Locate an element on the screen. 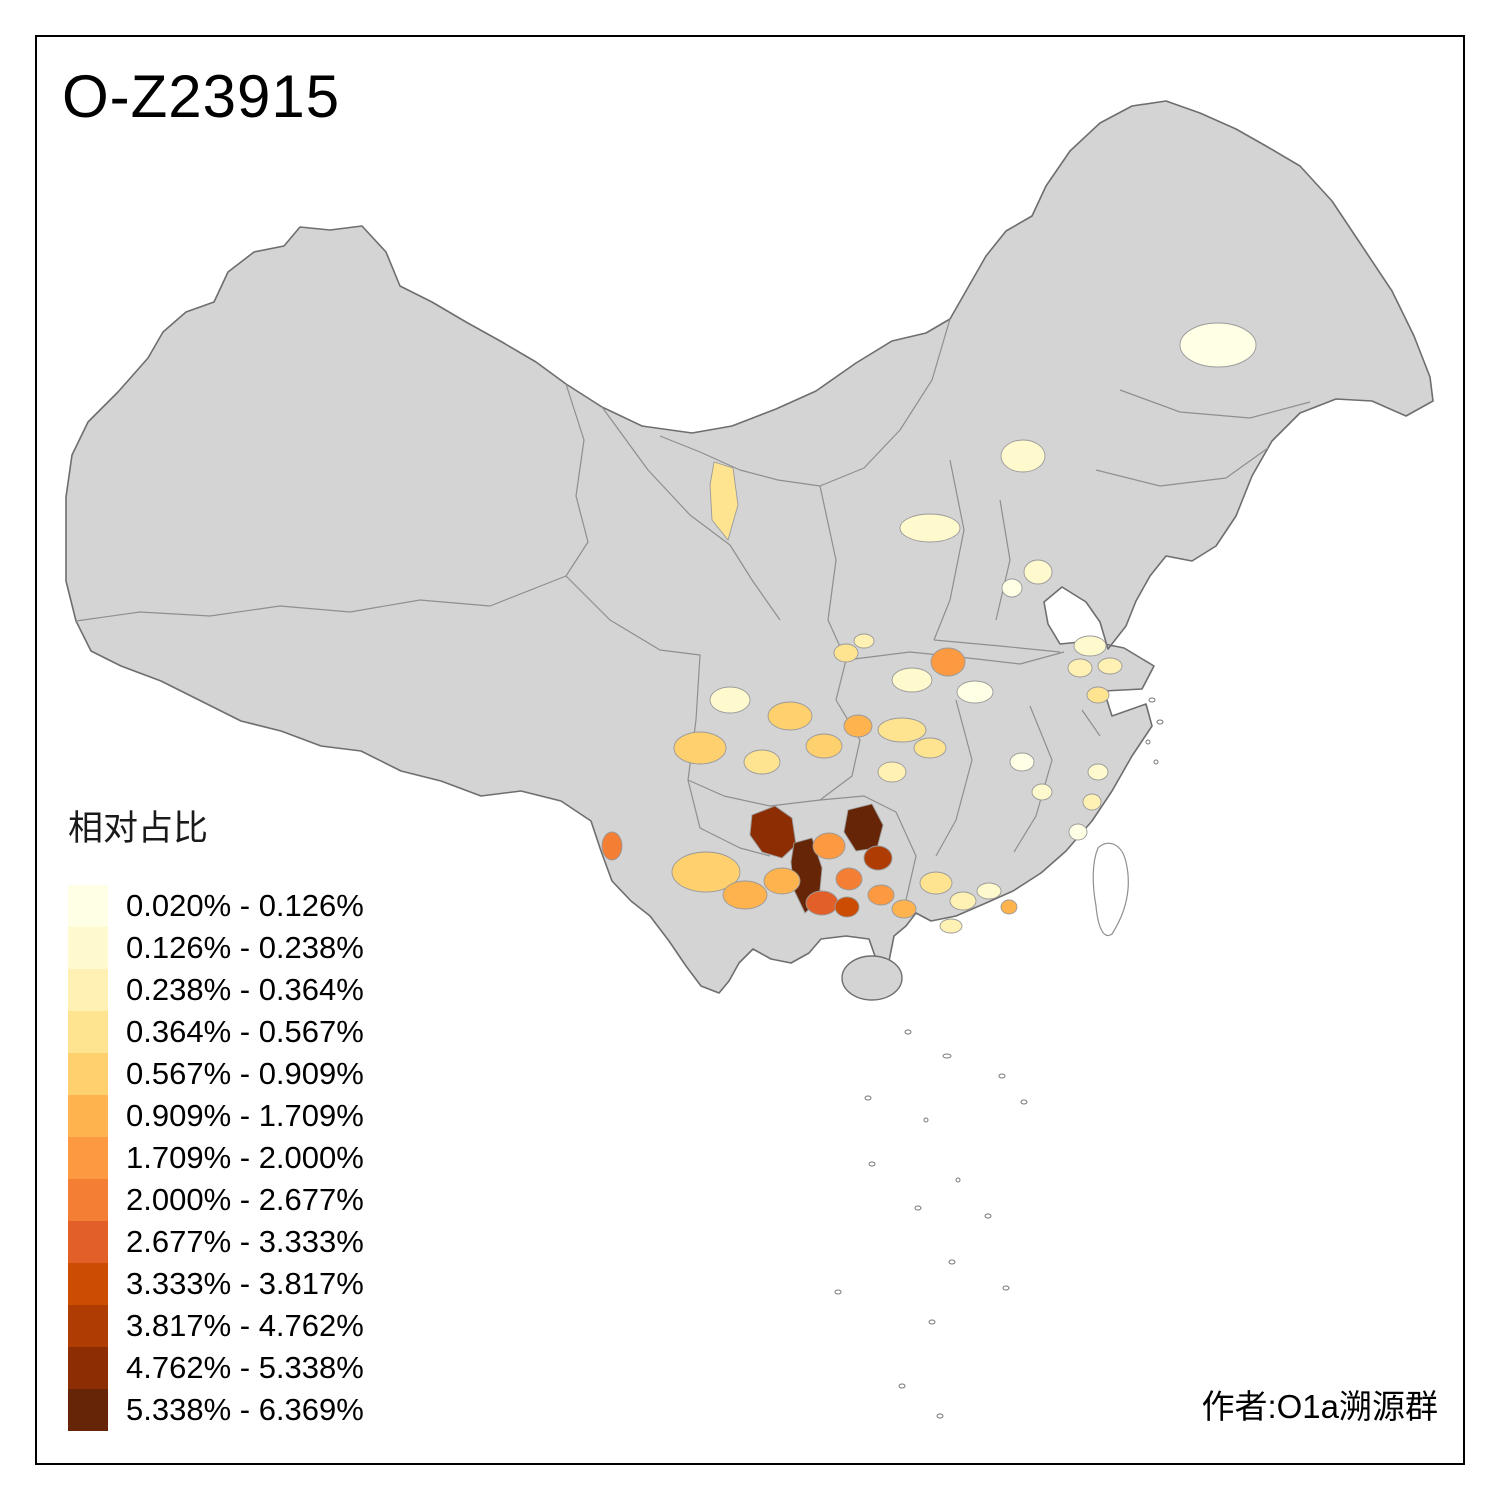  legend-item: 0.567% - 0.909% is located at coordinates (258, 1074).